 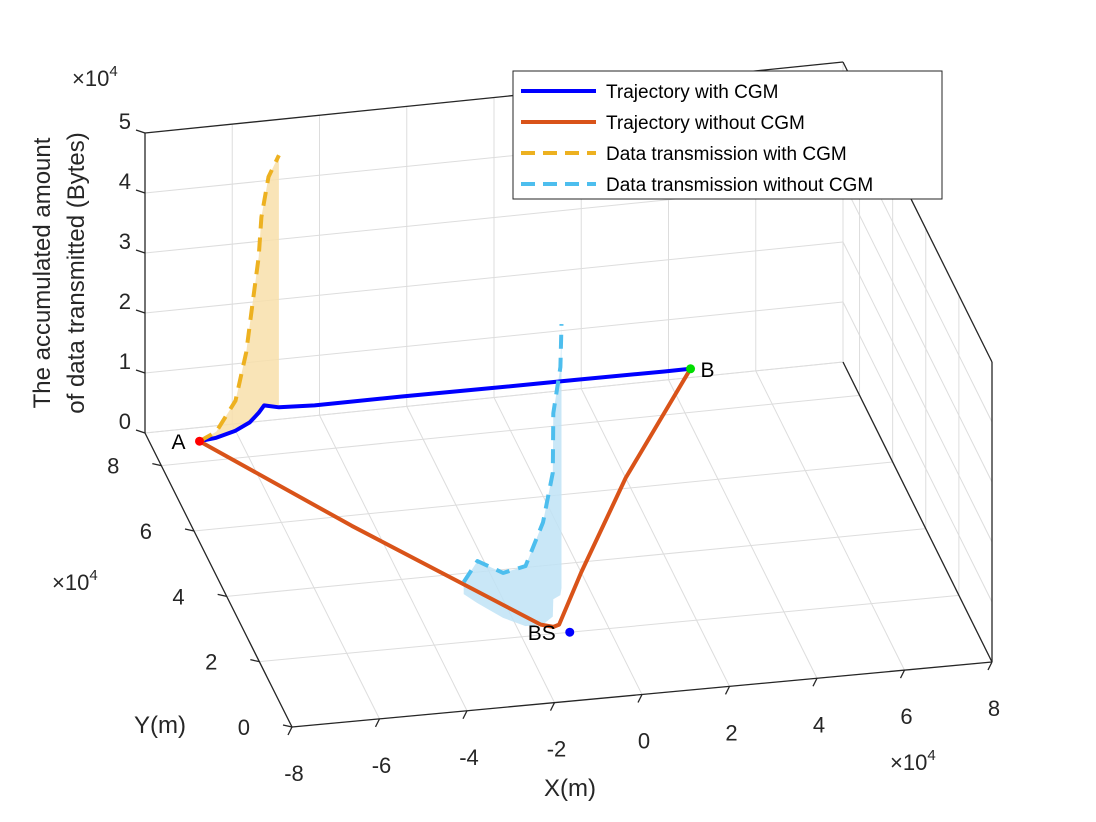 What do you see at coordinates (705, 123) in the screenshot?
I see `legend-label-trajectory-without-cgm: Trajectory without CGM` at bounding box center [705, 123].